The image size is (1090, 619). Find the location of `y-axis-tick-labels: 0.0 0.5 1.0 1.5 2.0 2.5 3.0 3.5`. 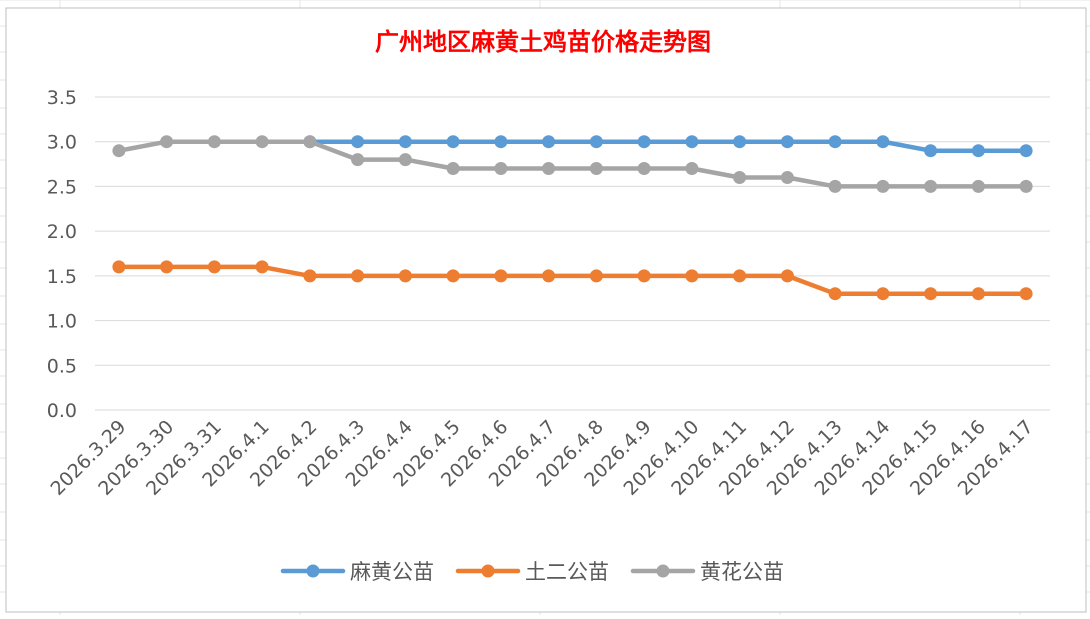

y-axis-tick-labels: 0.0 0.5 1.0 1.5 2.0 2.5 3.0 3.5 is located at coordinates (62, 254).